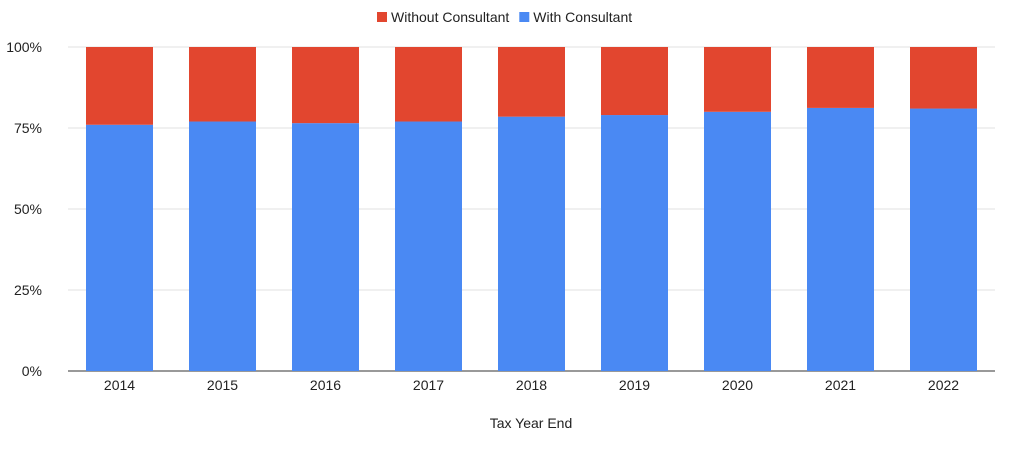  Describe the element at coordinates (32, 371) in the screenshot. I see `y-tick-label: 0%` at that location.